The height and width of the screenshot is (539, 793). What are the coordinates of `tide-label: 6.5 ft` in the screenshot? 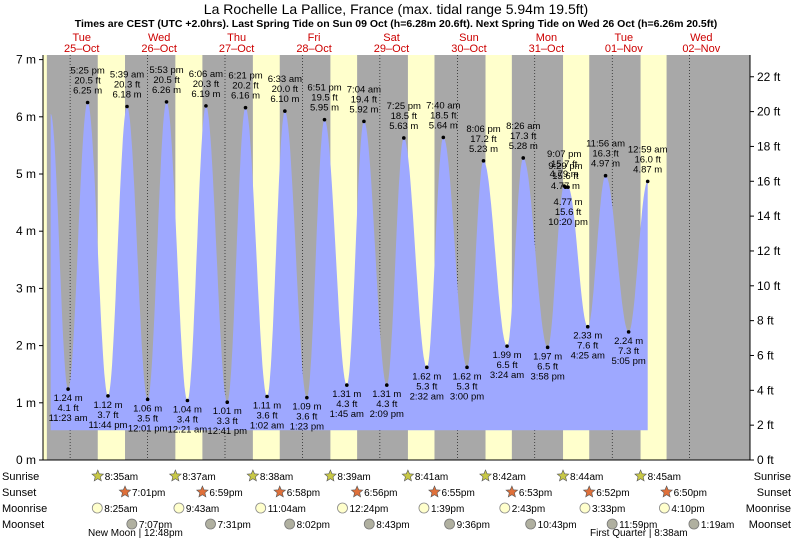 It's located at (547, 366).